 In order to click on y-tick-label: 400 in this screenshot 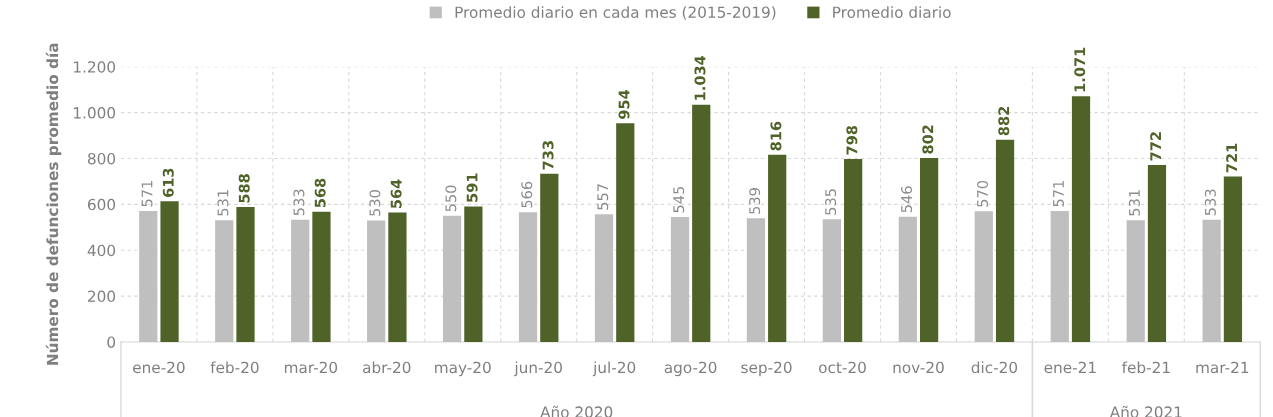, I will do `click(101, 250)`.